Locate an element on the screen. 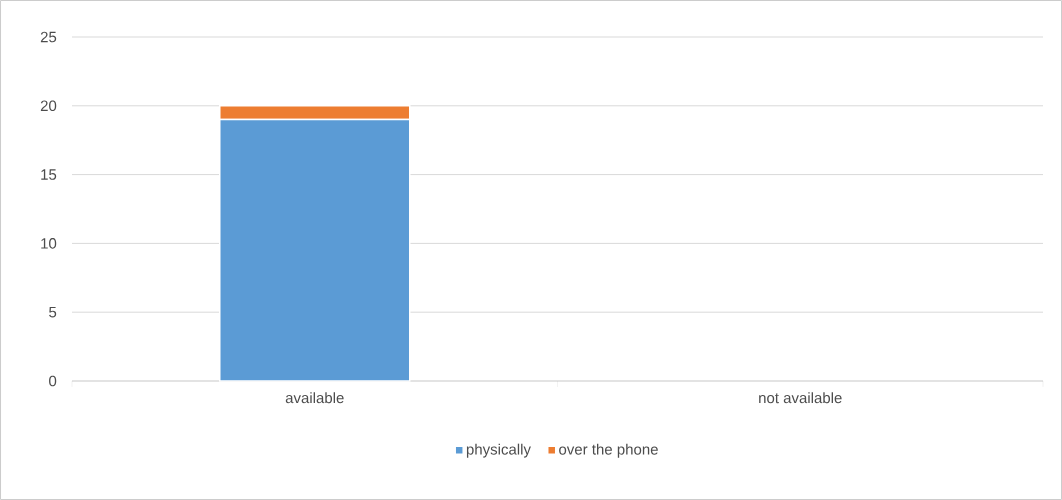 Image resolution: width=1062 pixels, height=500 pixels. x-tick-label: available is located at coordinates (314, 398).